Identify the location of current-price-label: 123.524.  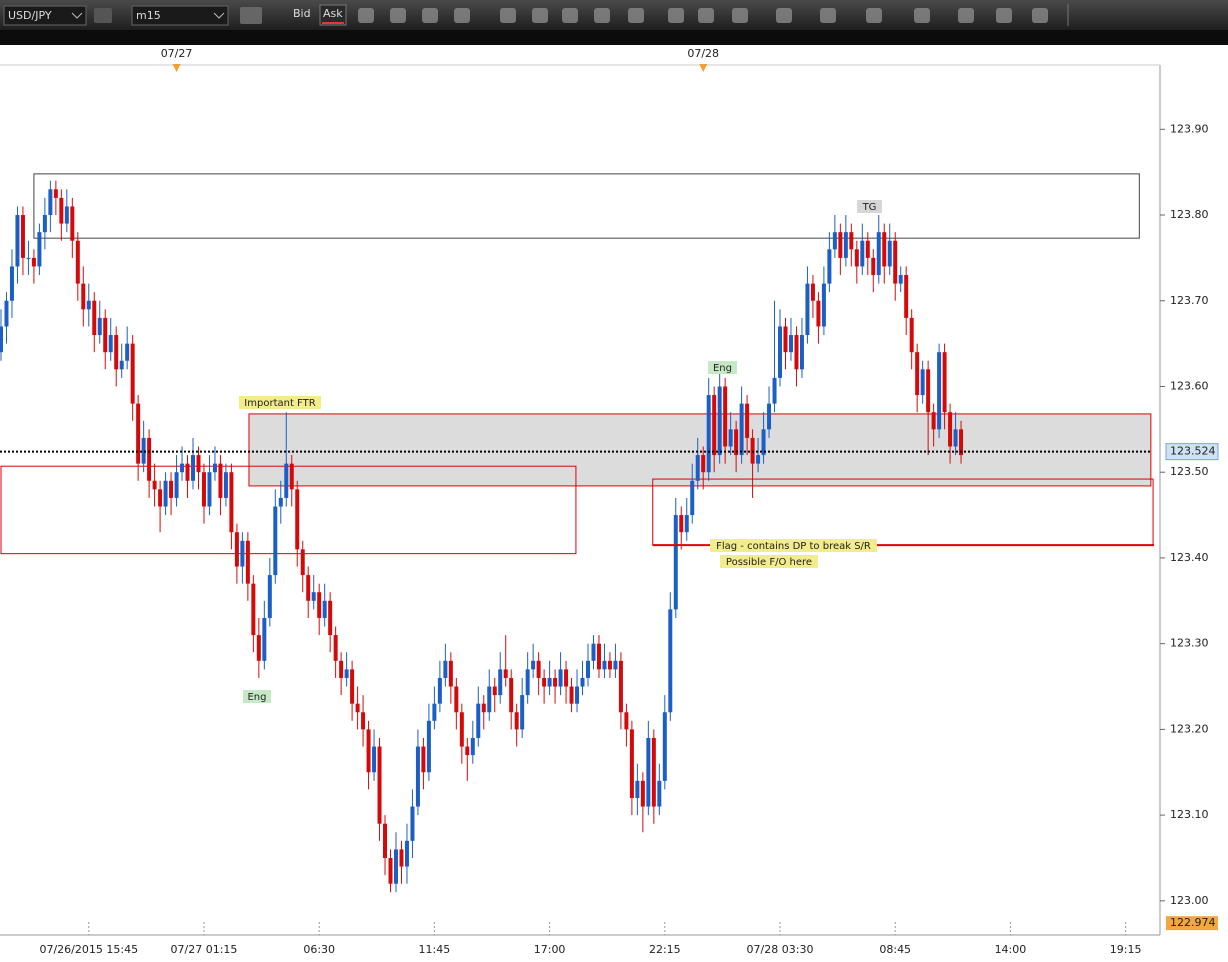
(1193, 451).